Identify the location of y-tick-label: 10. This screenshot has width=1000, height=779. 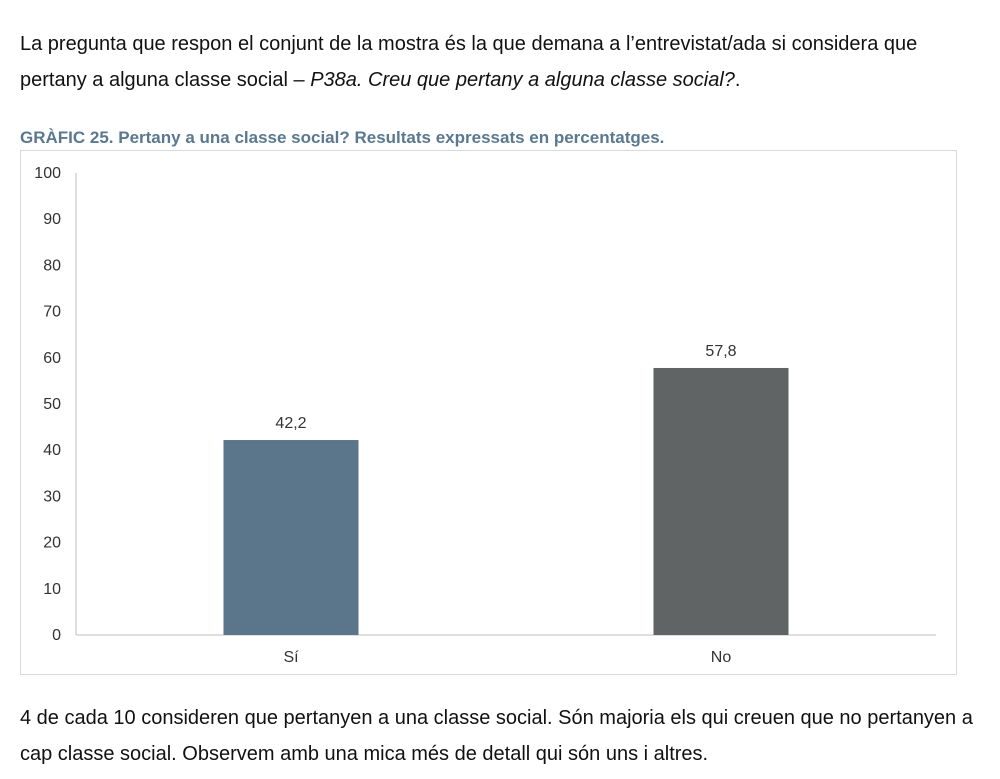
(52, 589).